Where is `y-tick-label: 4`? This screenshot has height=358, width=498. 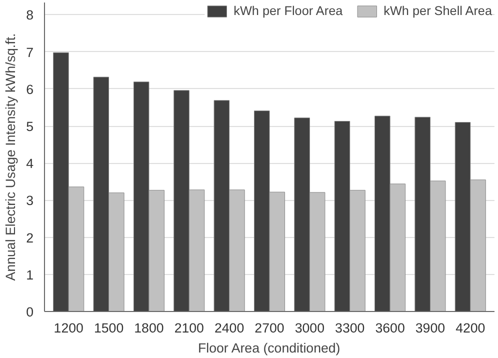 y-tick-label: 4 is located at coordinates (30, 164).